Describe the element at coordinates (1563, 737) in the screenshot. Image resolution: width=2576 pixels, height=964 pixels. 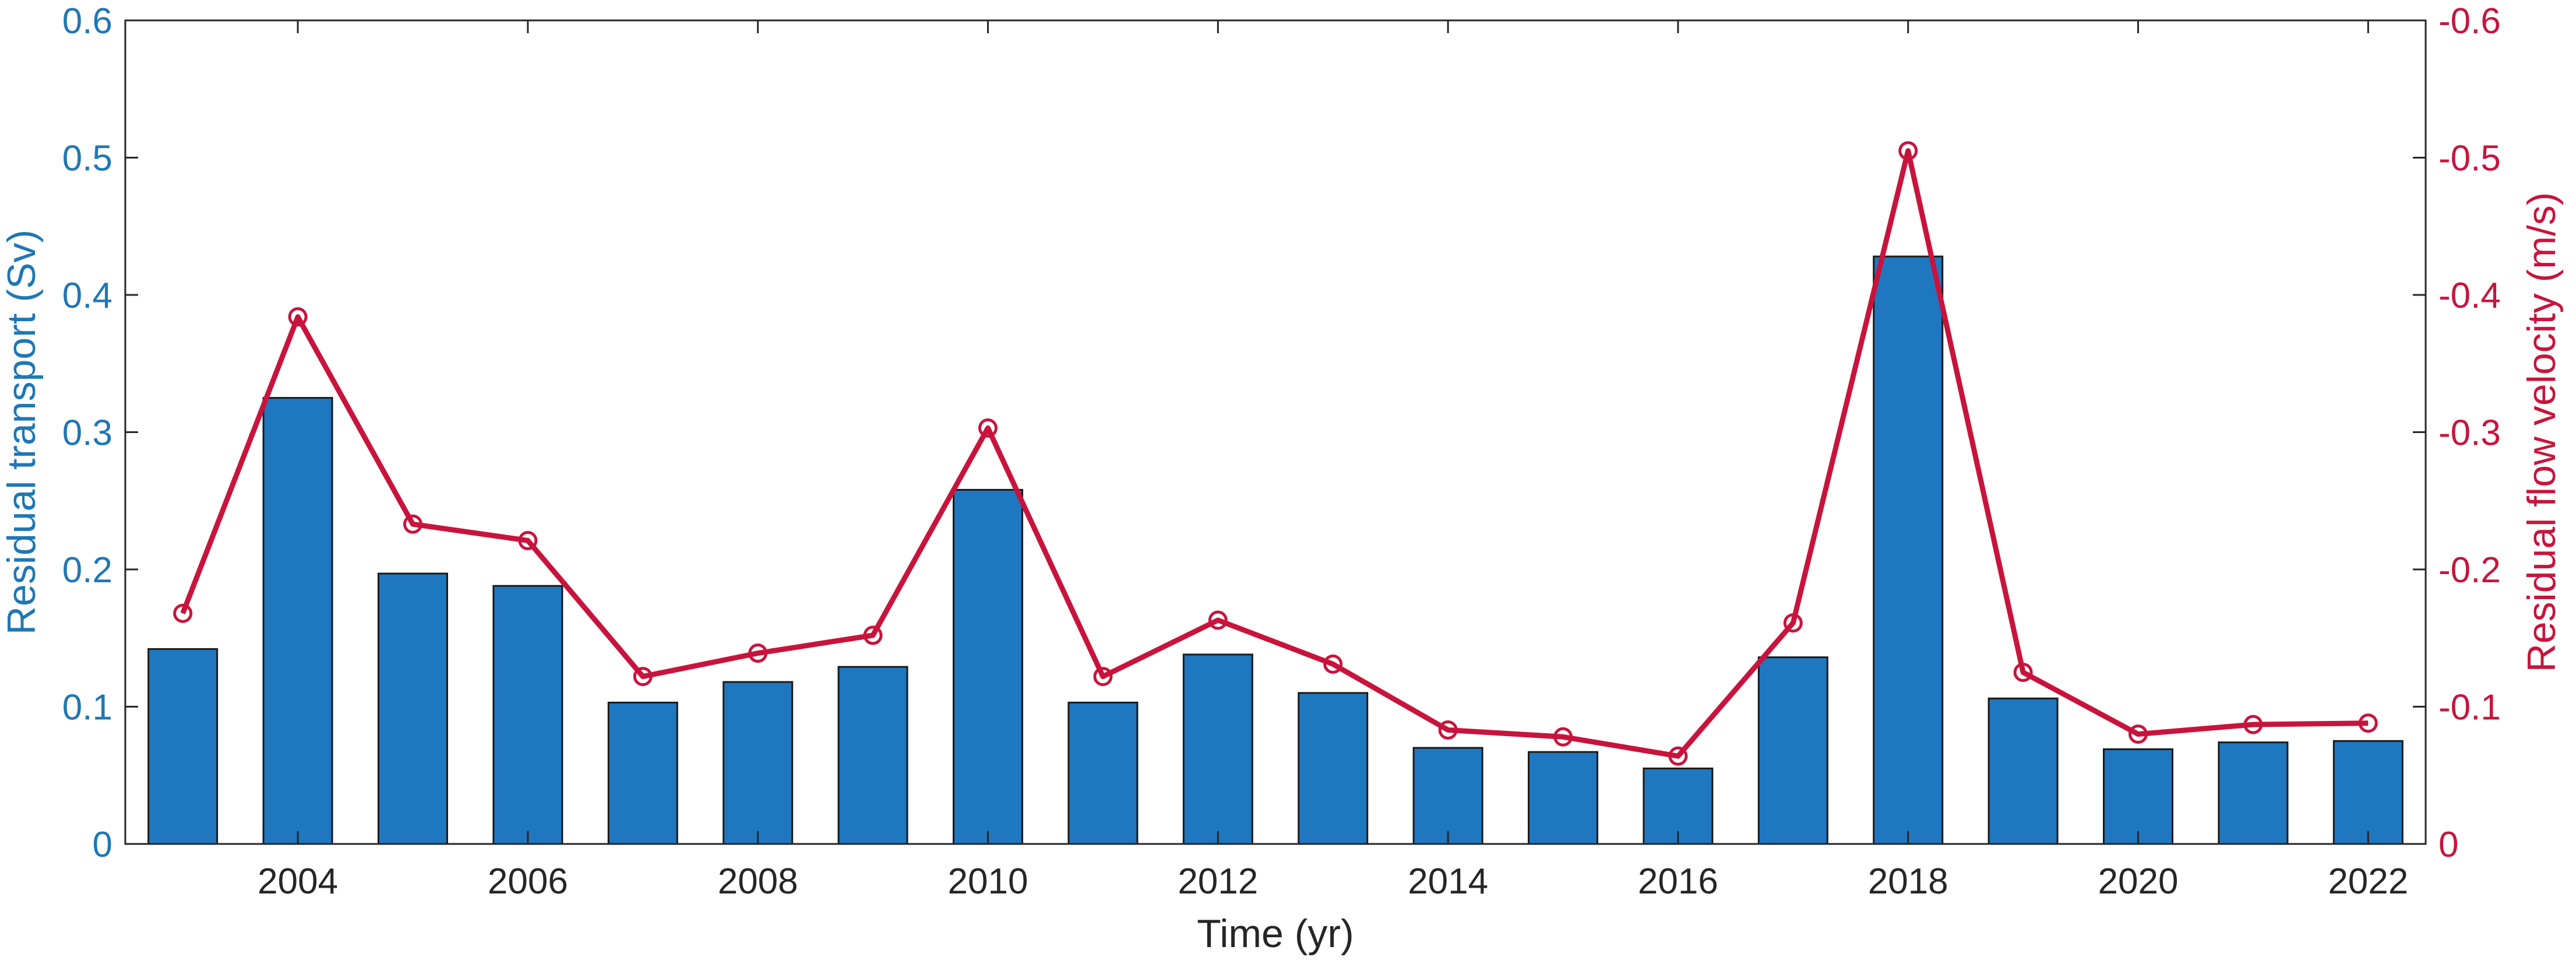
I see `velocity-point-2015` at that location.